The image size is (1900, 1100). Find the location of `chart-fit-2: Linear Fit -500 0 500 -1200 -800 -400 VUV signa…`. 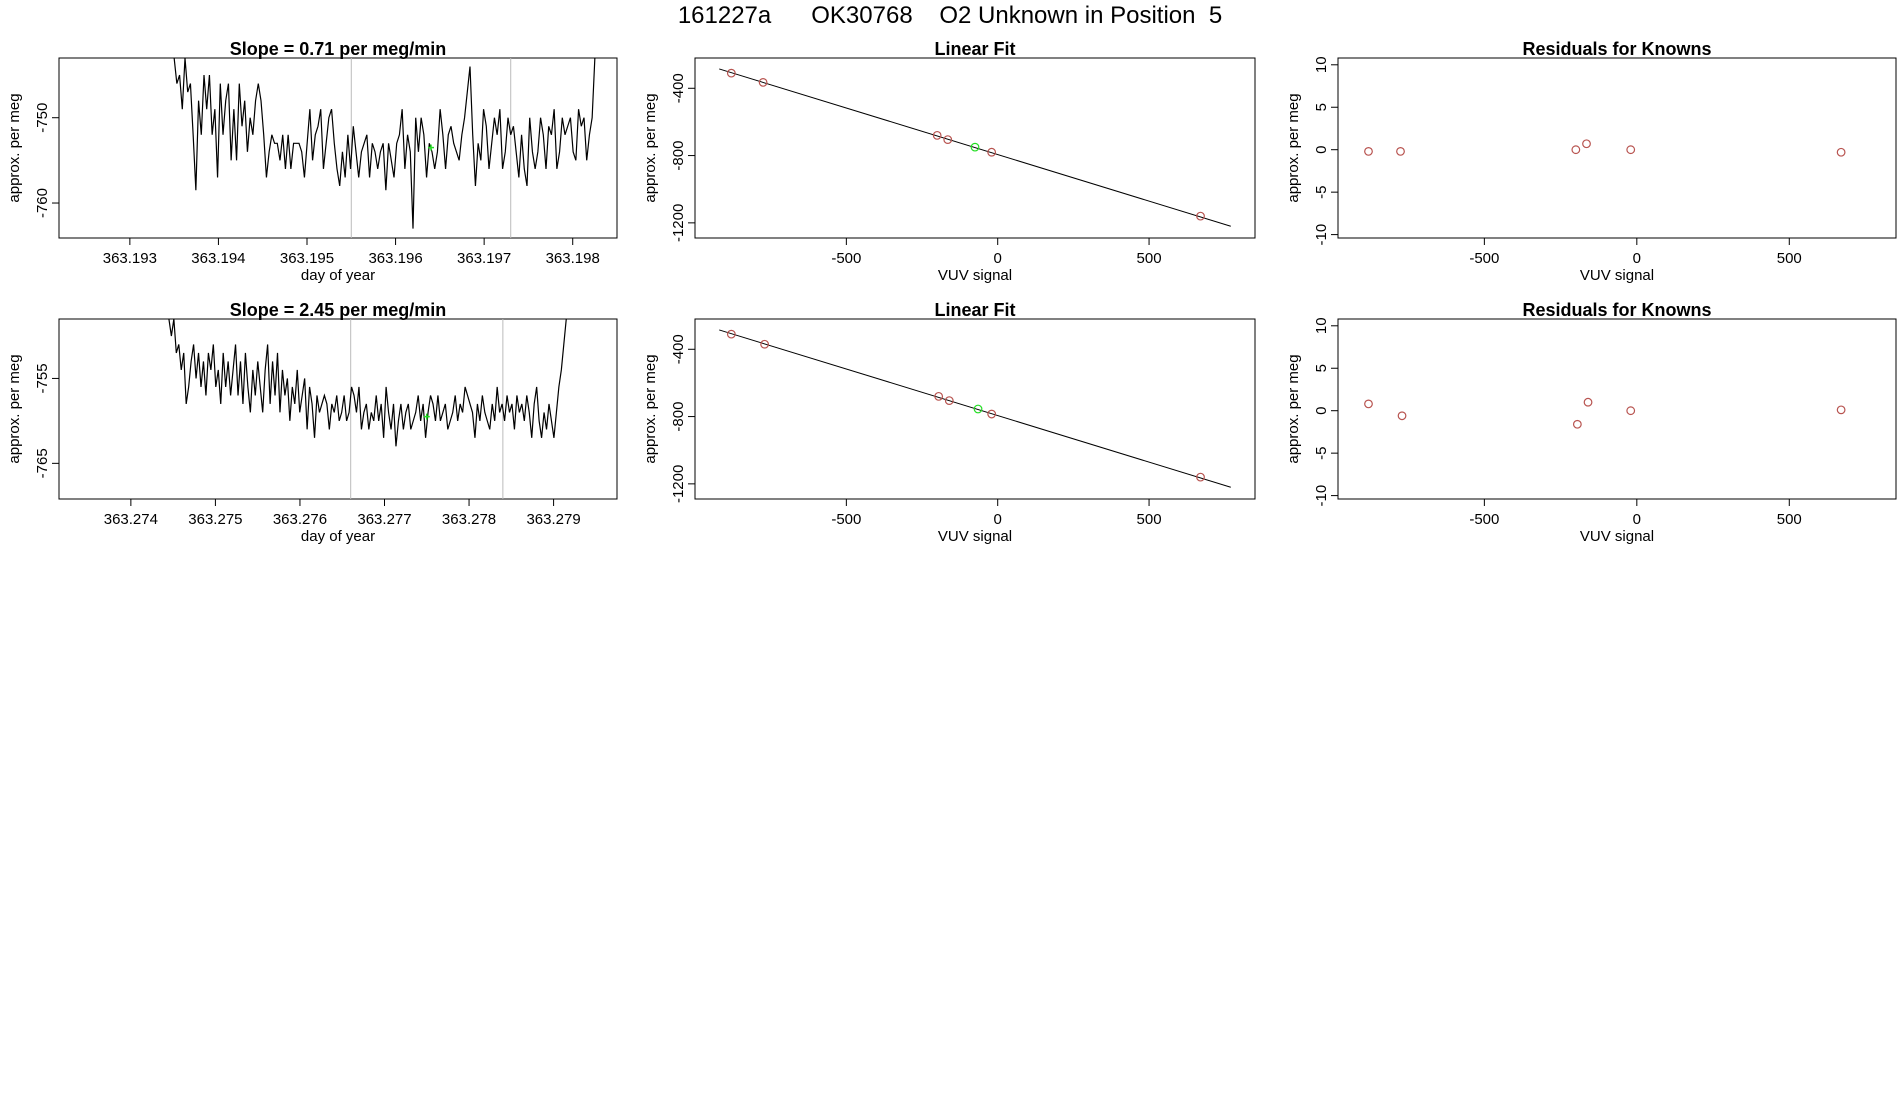

chart-fit-2: Linear Fit -500 0 500 -1200 -800 -400 VUV signa… is located at coordinates (949, 422).